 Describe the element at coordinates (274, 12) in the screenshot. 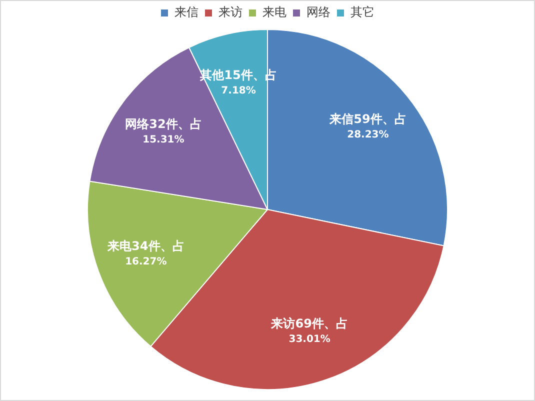

I see `legend-label: 来电` at that location.